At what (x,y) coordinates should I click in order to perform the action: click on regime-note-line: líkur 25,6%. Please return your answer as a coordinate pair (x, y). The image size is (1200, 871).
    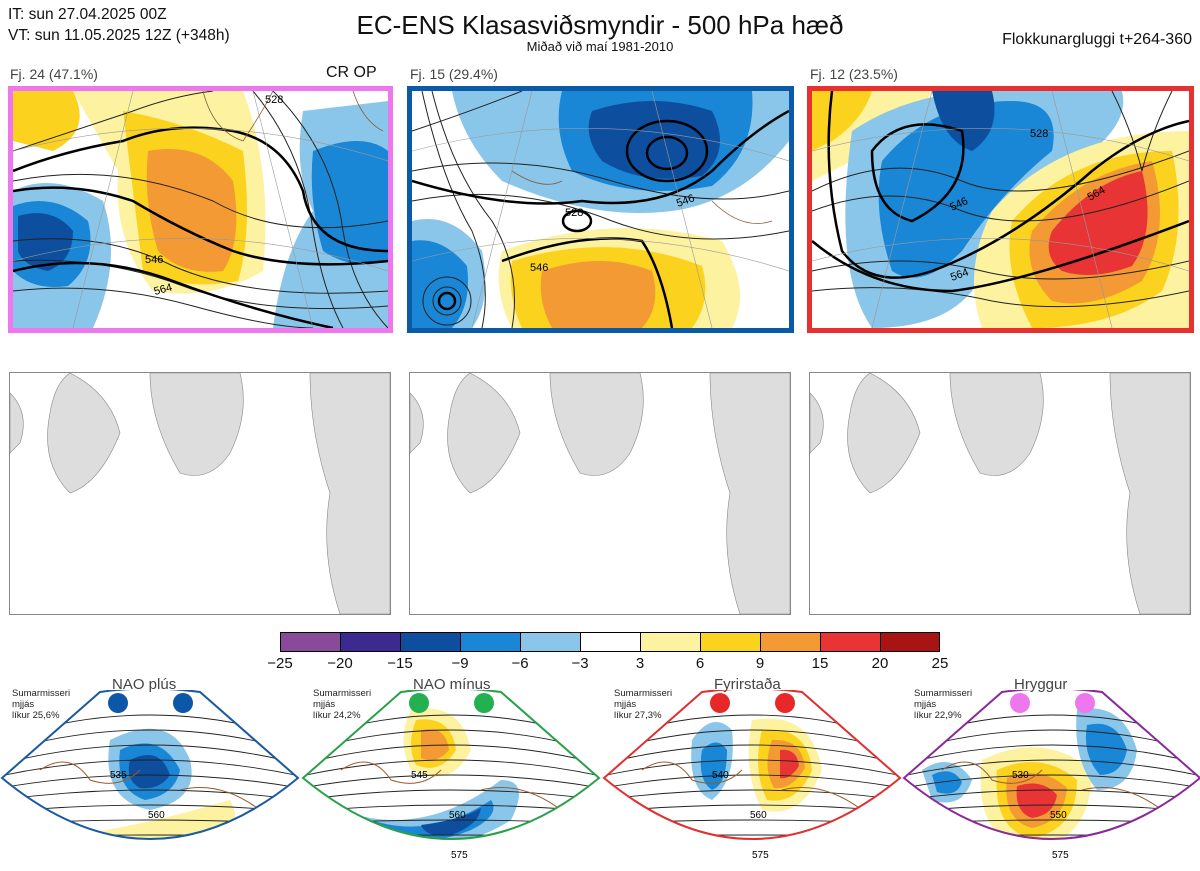
    Looking at the image, I should click on (36, 715).